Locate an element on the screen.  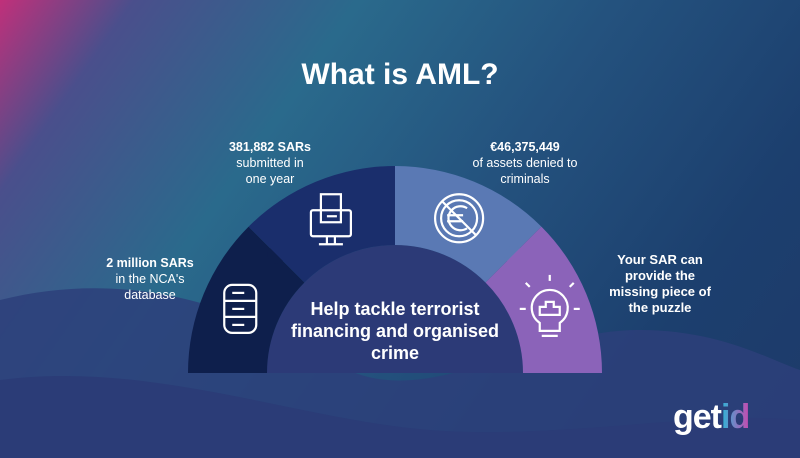
page-title: What is AML? is located at coordinates (400, 74).